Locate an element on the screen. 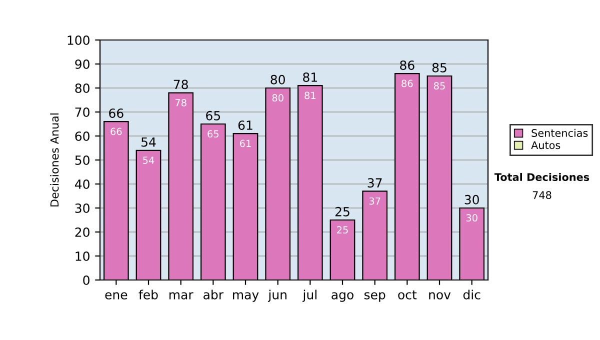 The height and width of the screenshot is (340, 600). y-tick-label: 90 is located at coordinates (82, 64).